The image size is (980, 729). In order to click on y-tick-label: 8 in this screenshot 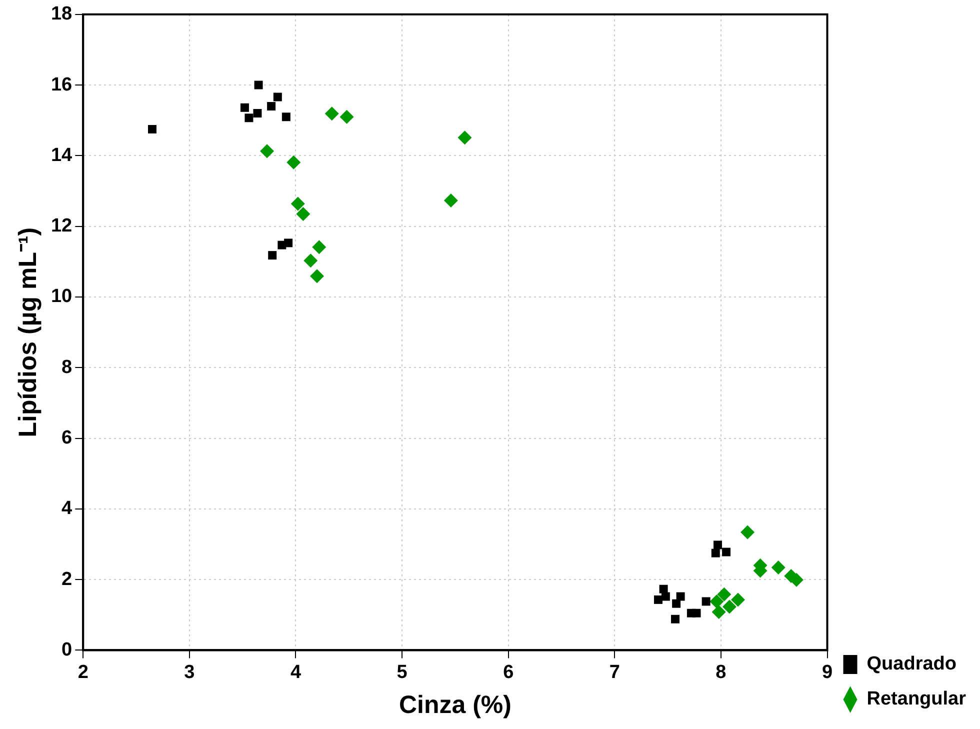, I will do `click(67, 367)`.